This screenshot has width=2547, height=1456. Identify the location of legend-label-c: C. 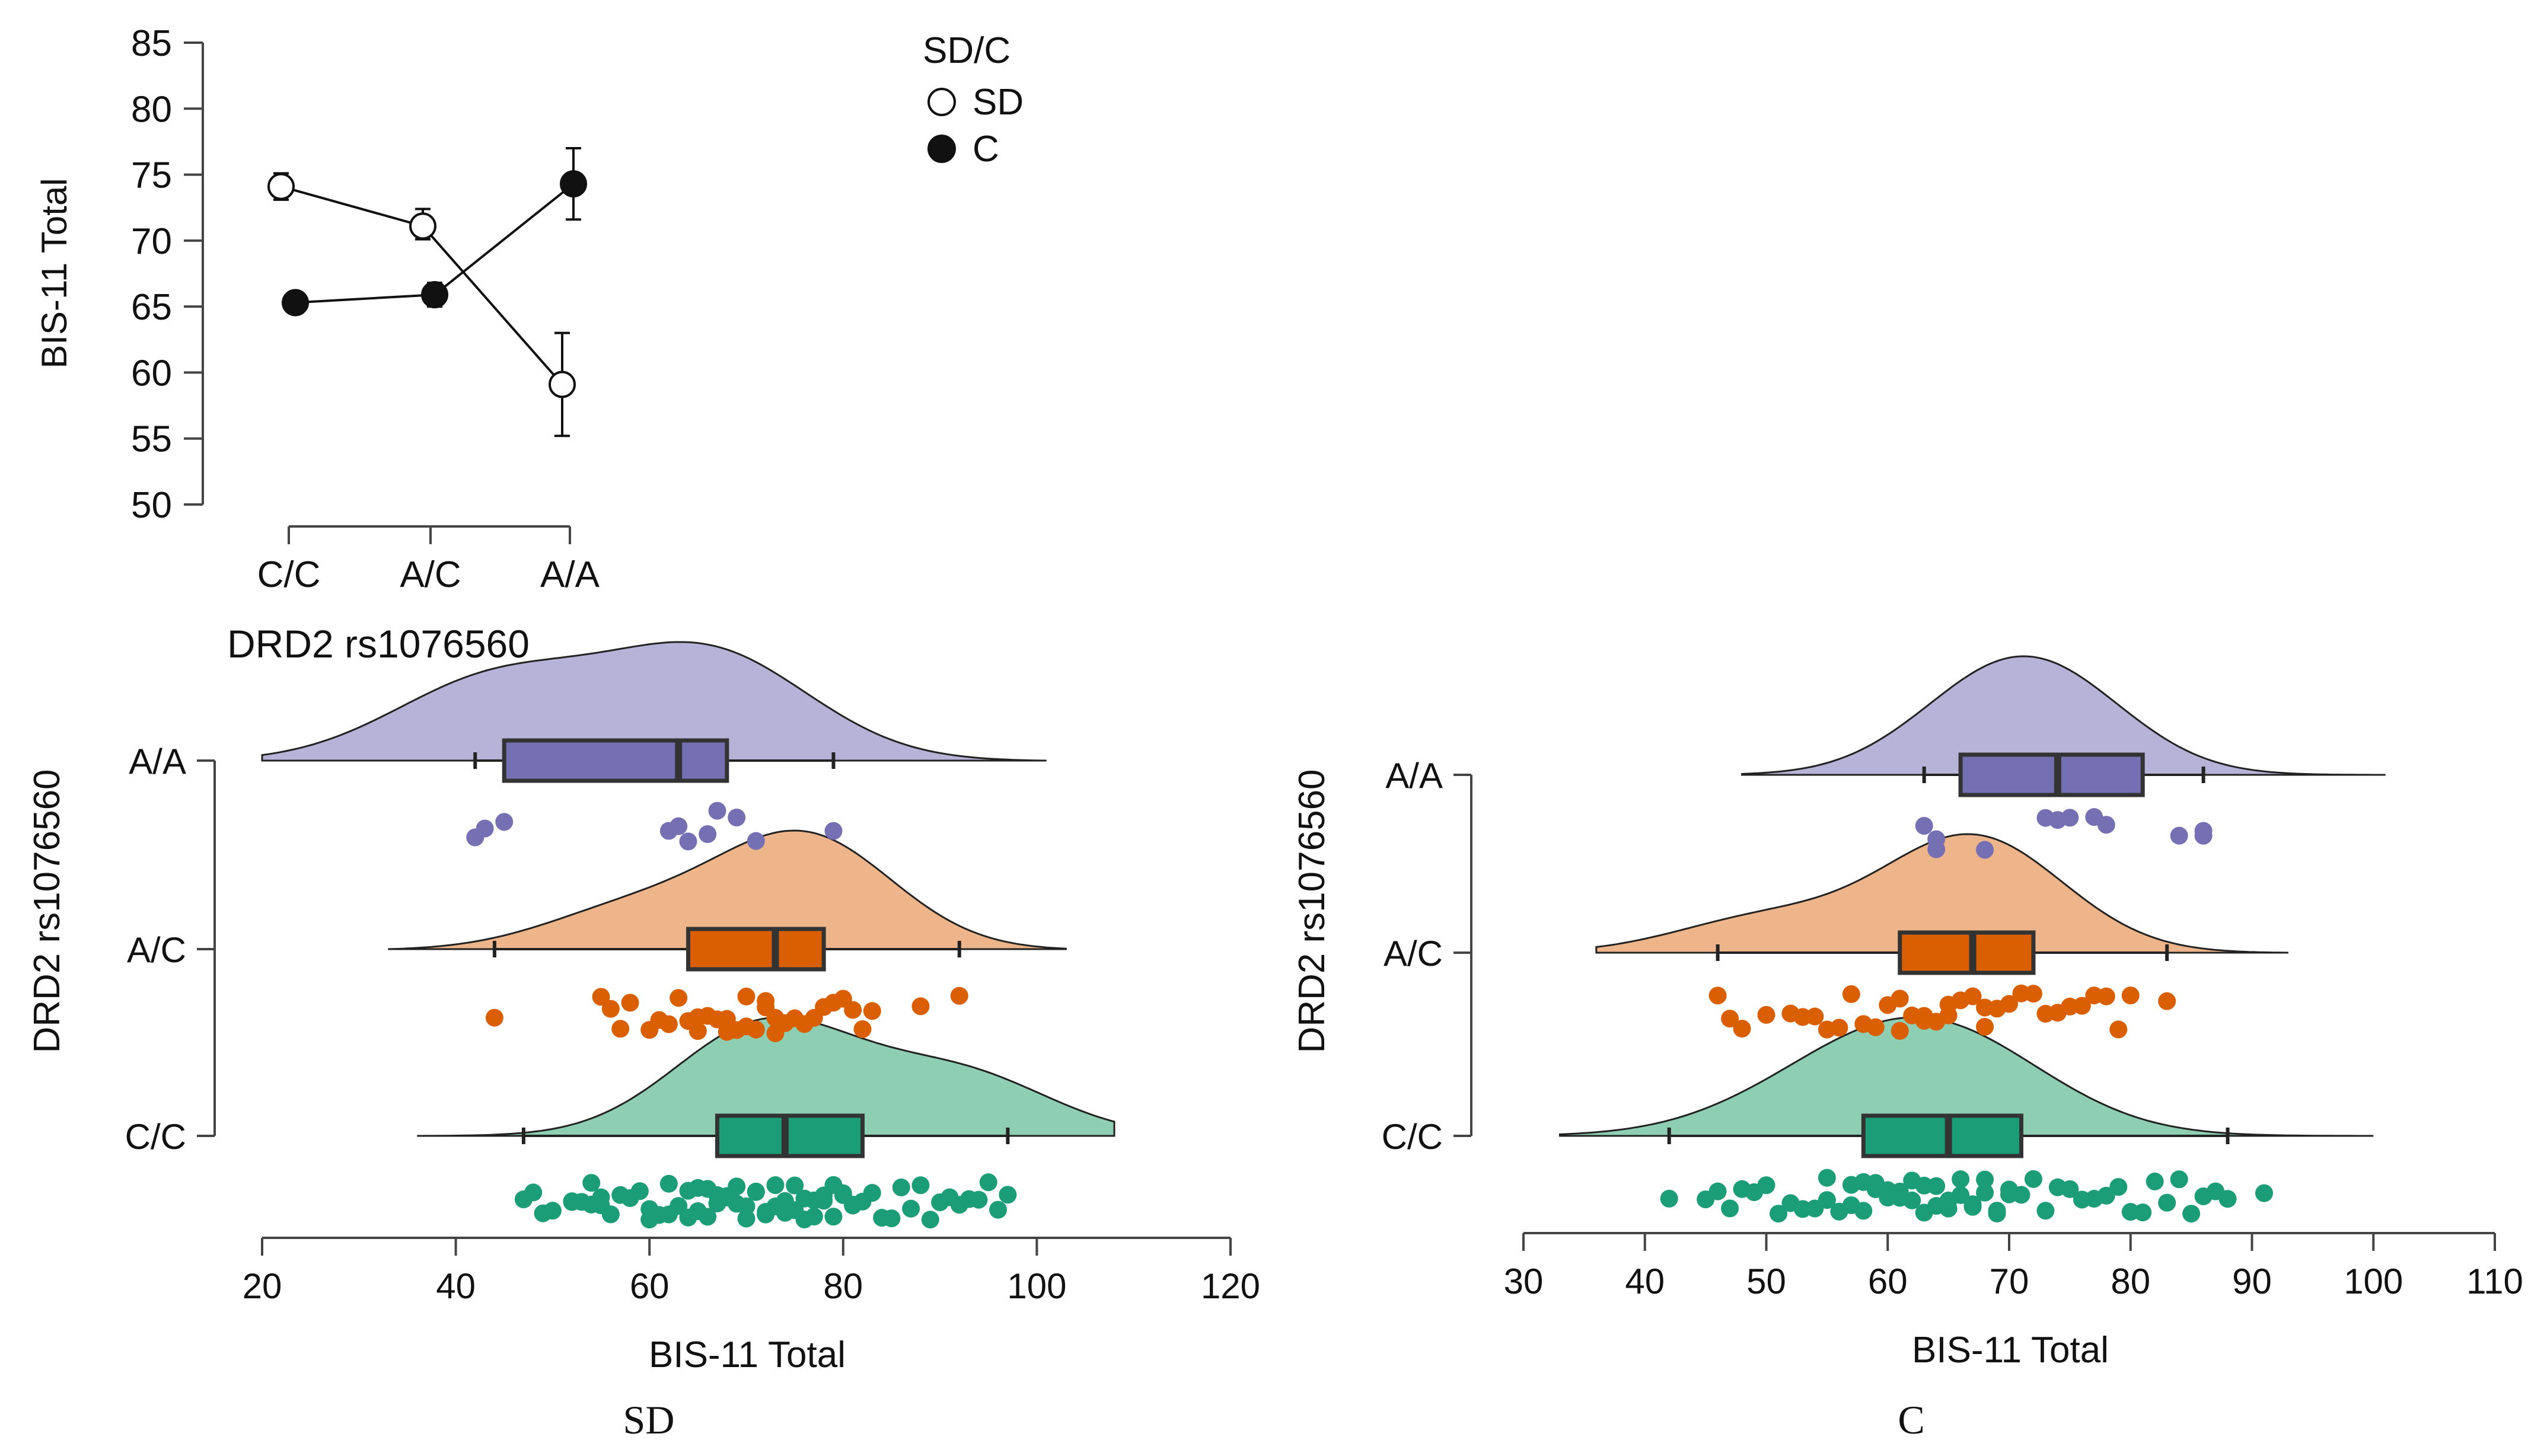
(986, 149).